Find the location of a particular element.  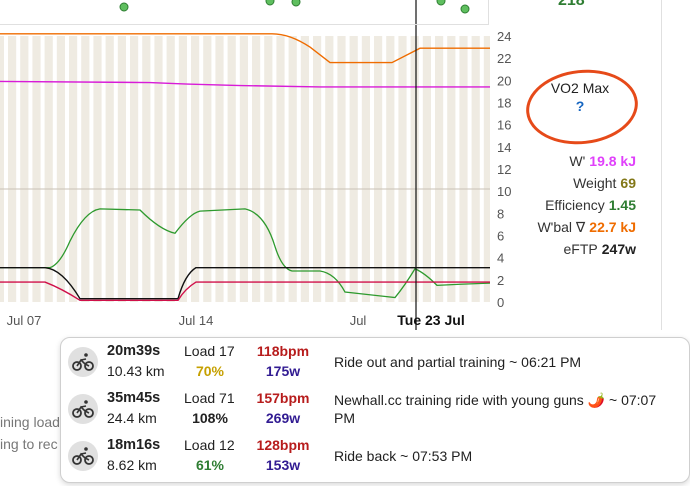

activity-power: 269w is located at coordinates (283, 418).